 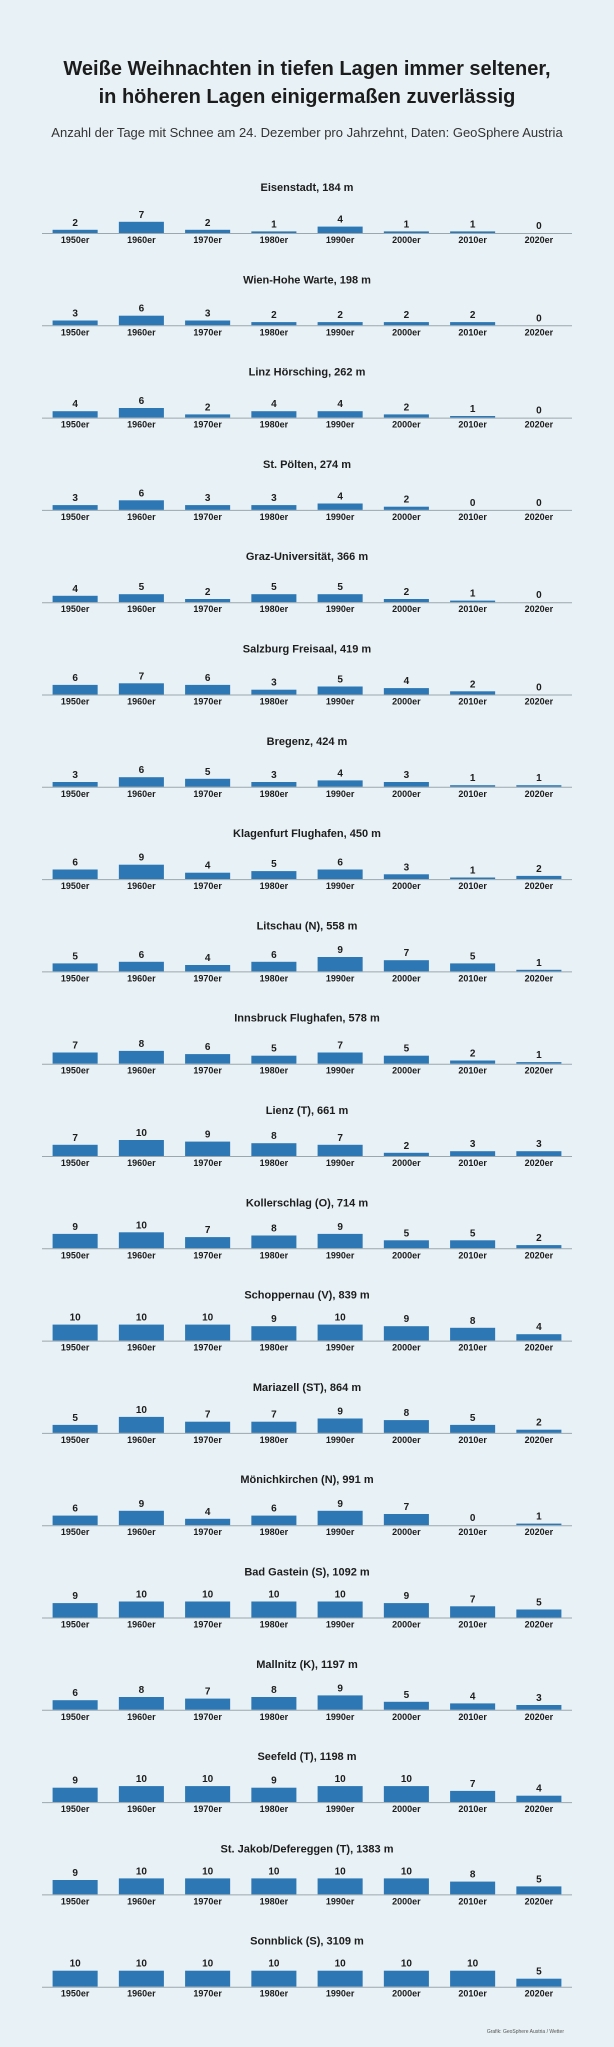 What do you see at coordinates (307, 557) in the screenshot?
I see `panel-title: Graz-Universität, 366 m` at bounding box center [307, 557].